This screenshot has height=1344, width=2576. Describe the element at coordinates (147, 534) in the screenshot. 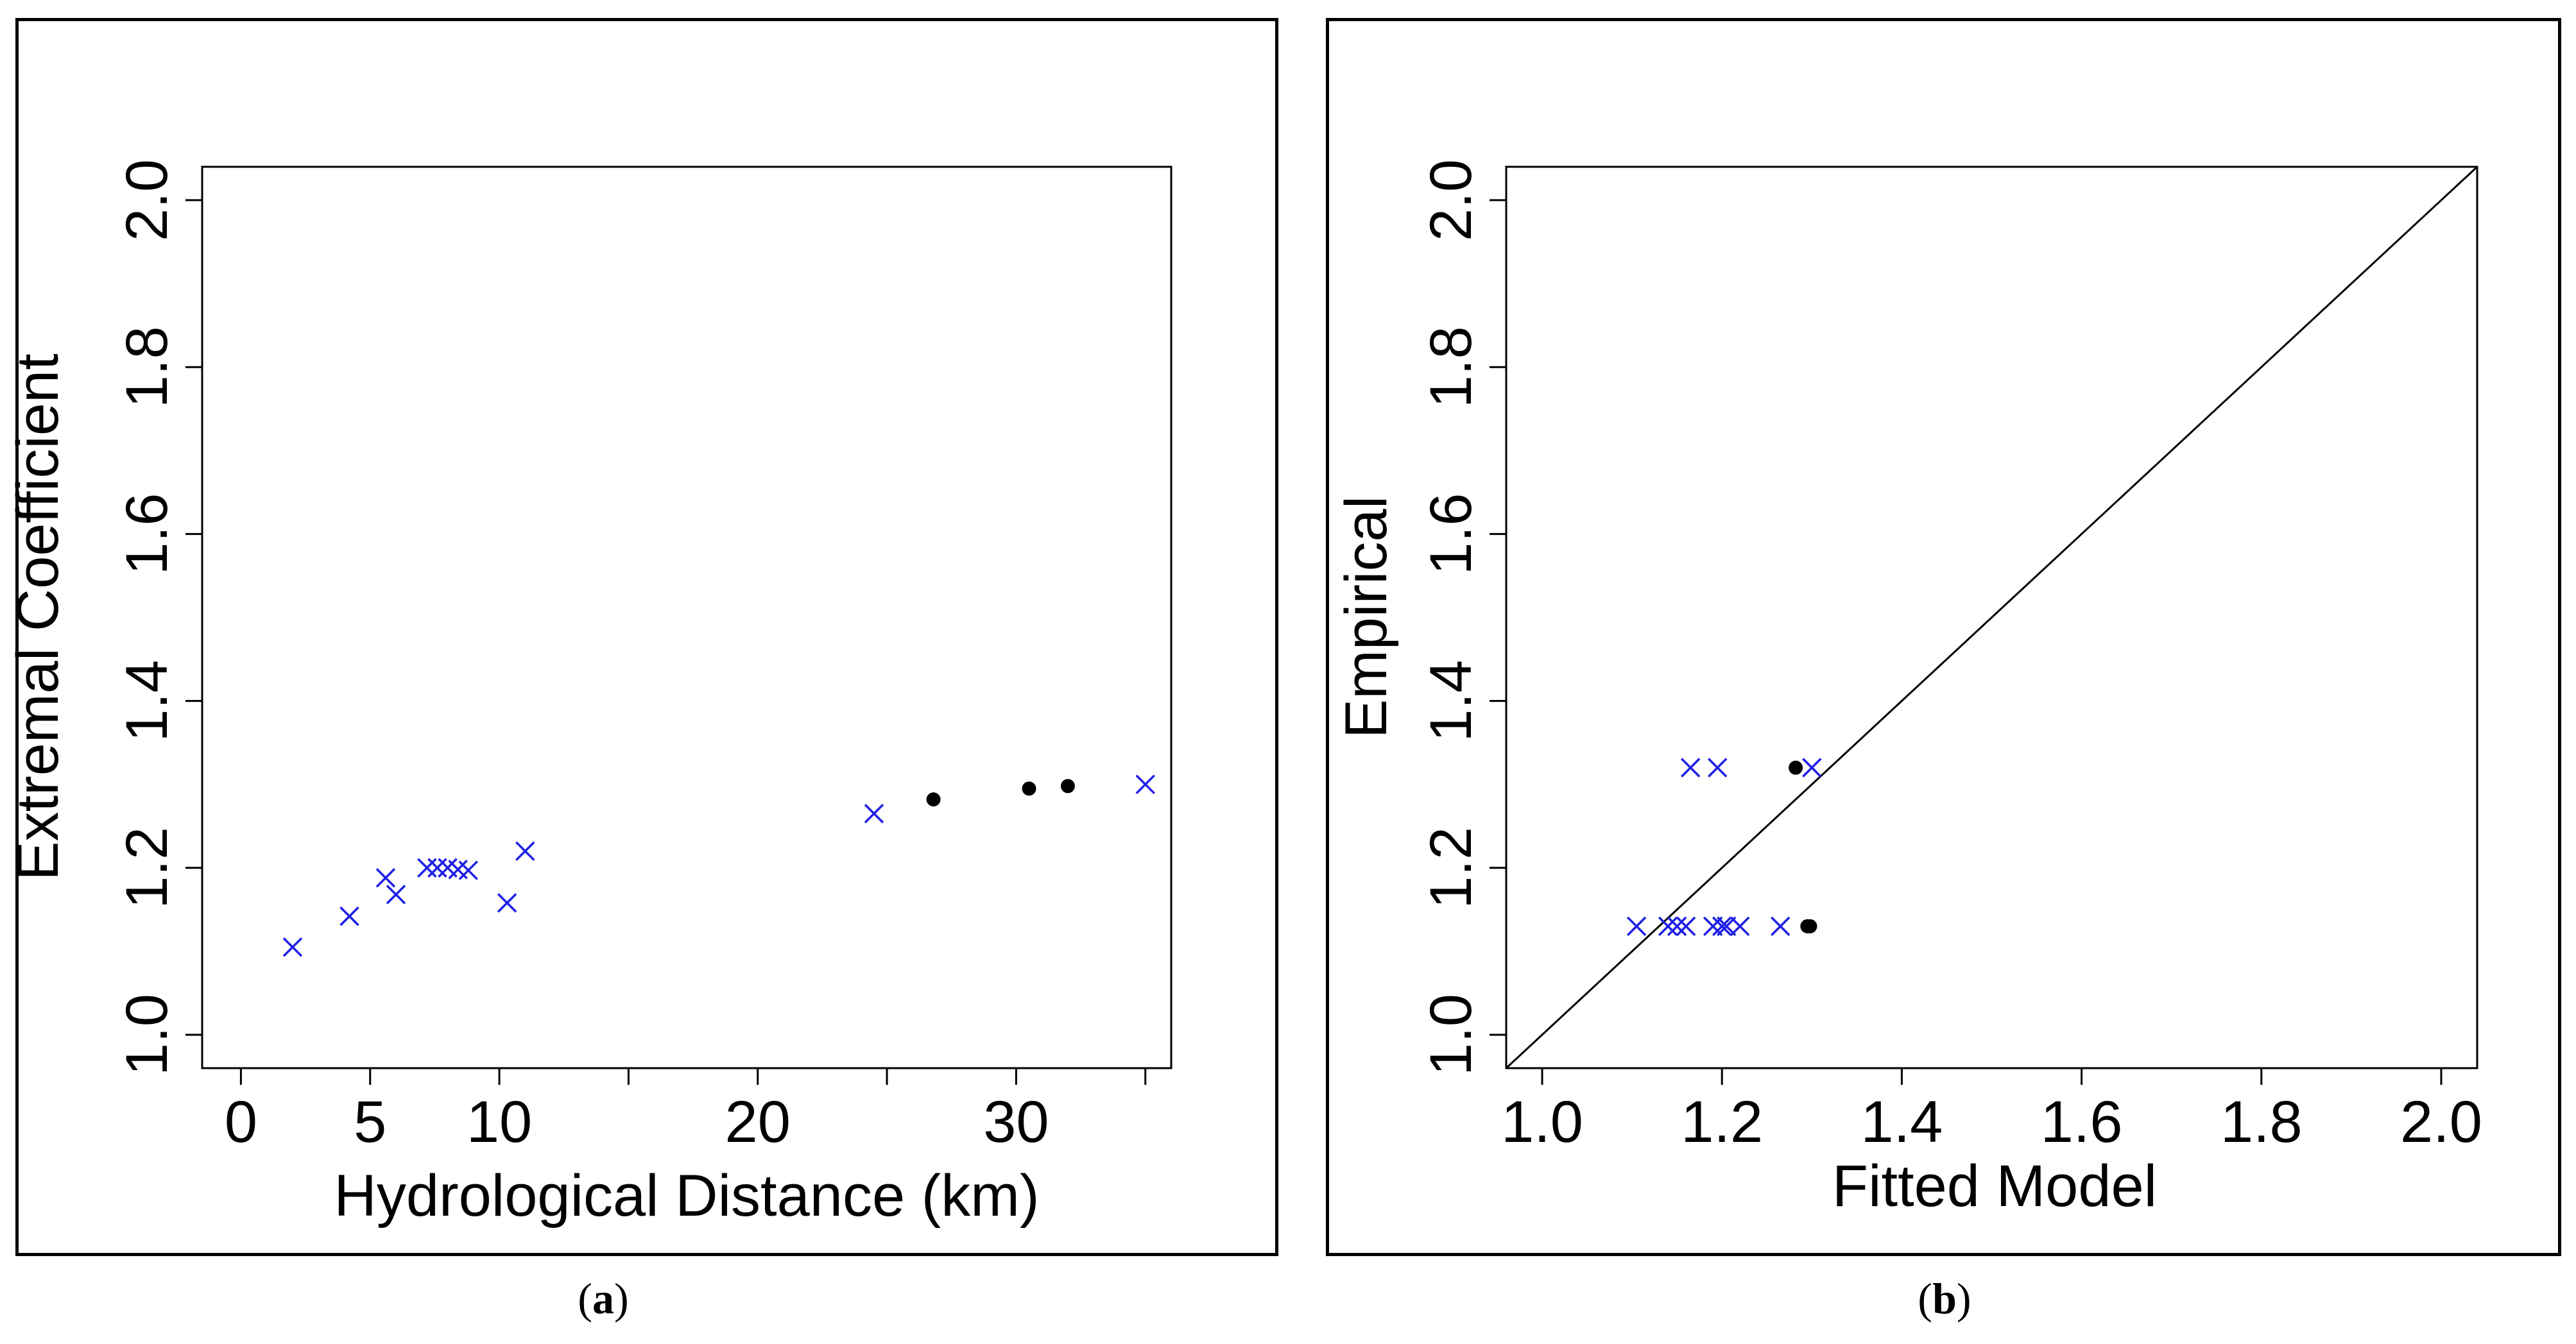

I see `y-tick-label-a: 1.6` at that location.